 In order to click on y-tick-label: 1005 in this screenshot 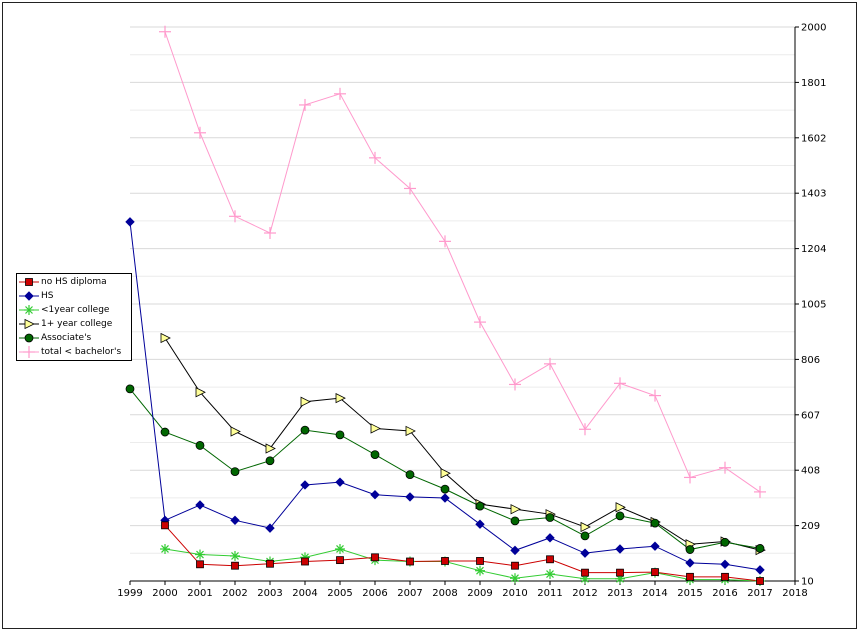, I will do `click(813, 305)`.